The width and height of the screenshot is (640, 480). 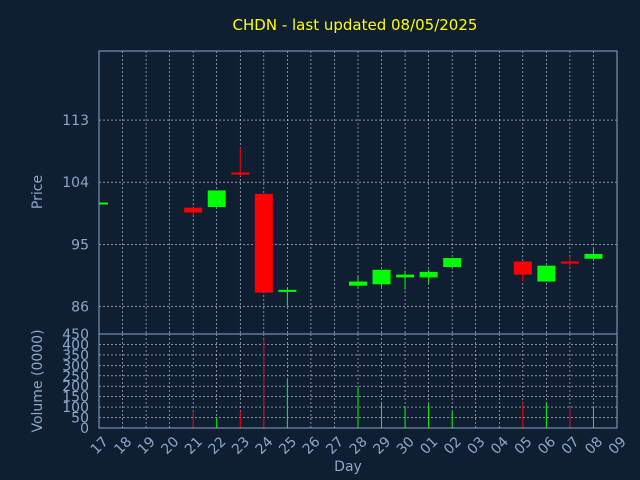 What do you see at coordinates (123, 446) in the screenshot?
I see `x-tick-label: 18` at bounding box center [123, 446].